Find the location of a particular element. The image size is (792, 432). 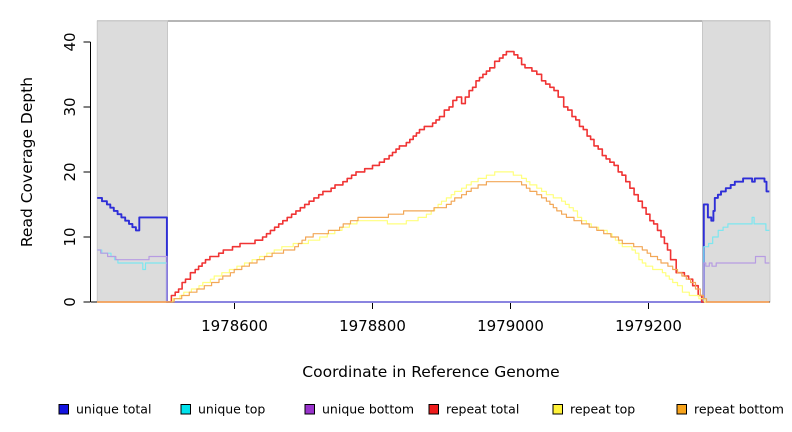

x-axis-title: Coordinate in Reference Genome is located at coordinates (430, 372).